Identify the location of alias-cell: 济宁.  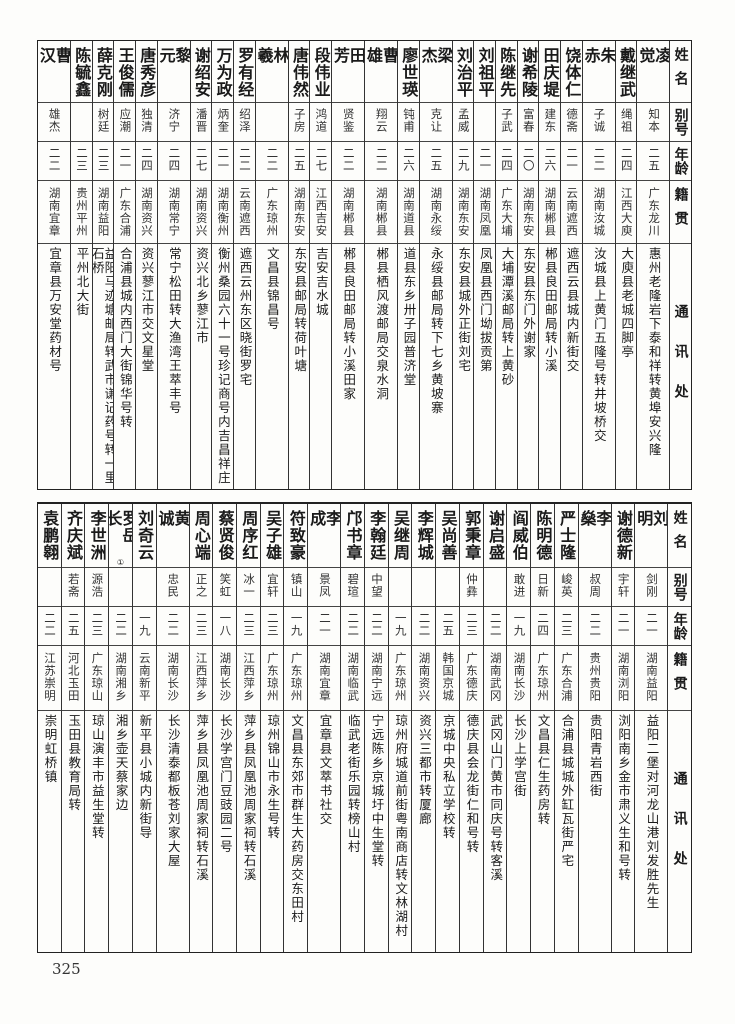
(173, 122).